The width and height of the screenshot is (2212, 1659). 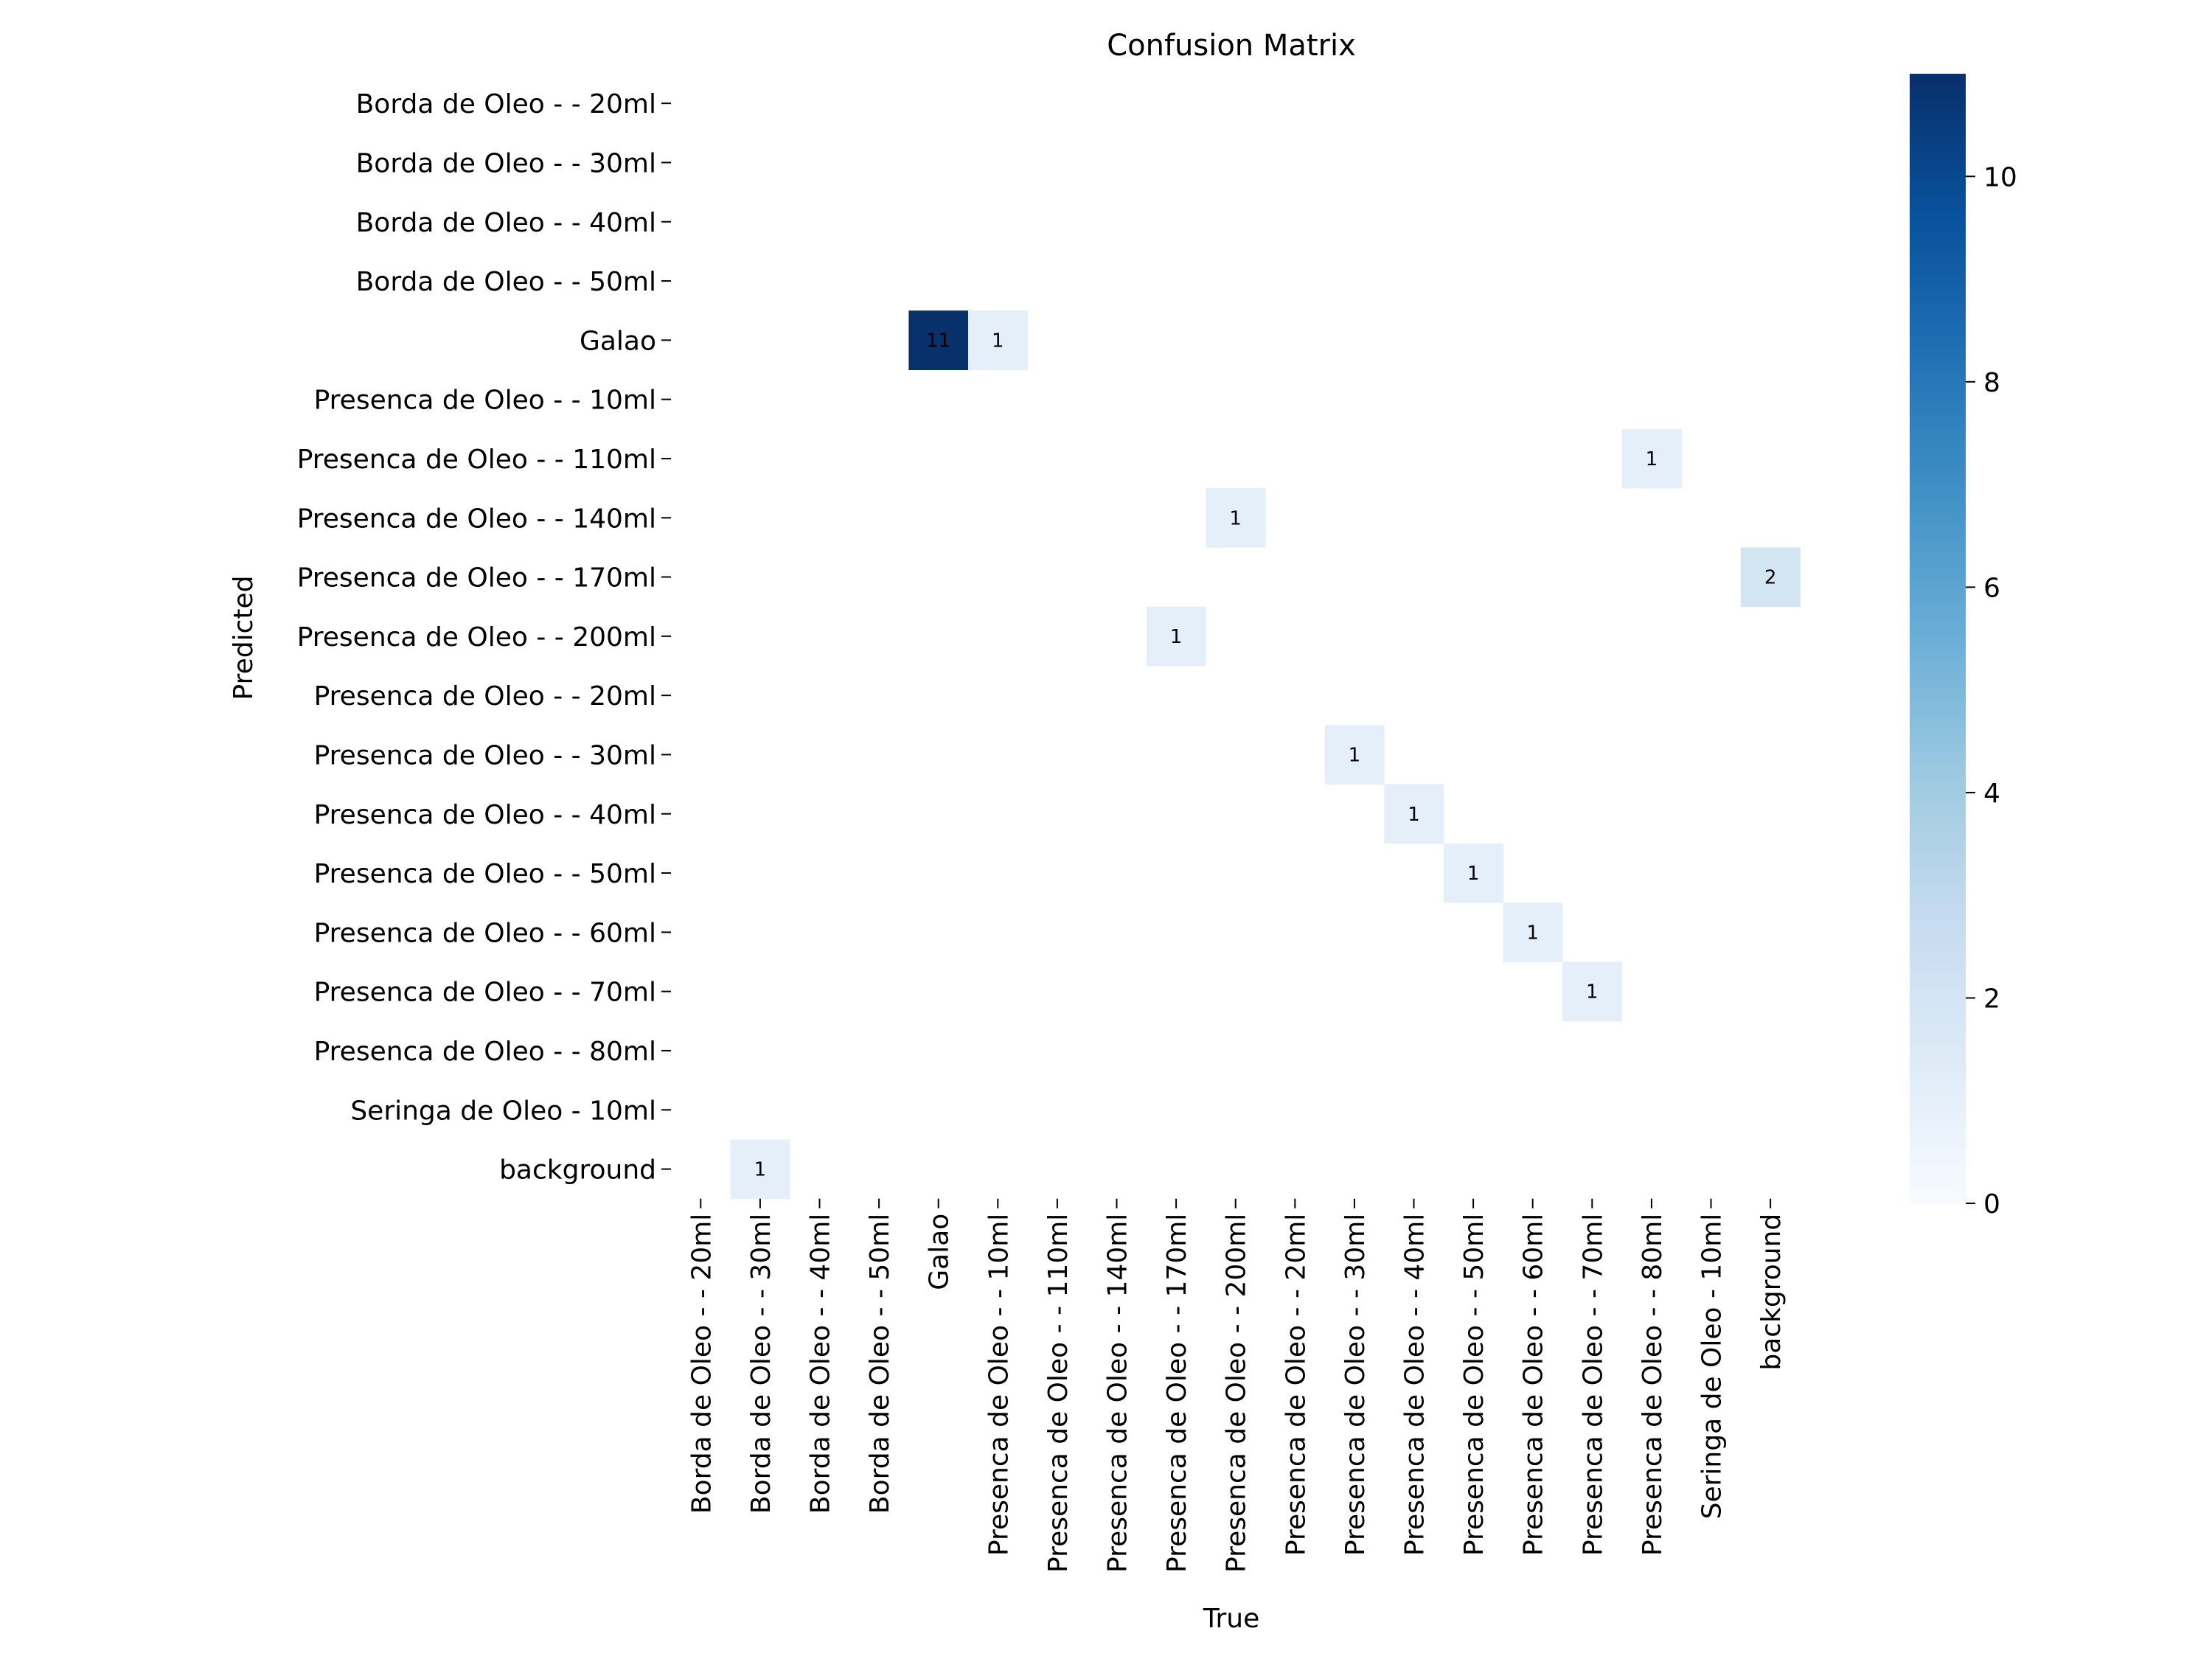 What do you see at coordinates (1474, 1385) in the screenshot?
I see `x-tick-label: Presenca de Oleo - - 50ml` at bounding box center [1474, 1385].